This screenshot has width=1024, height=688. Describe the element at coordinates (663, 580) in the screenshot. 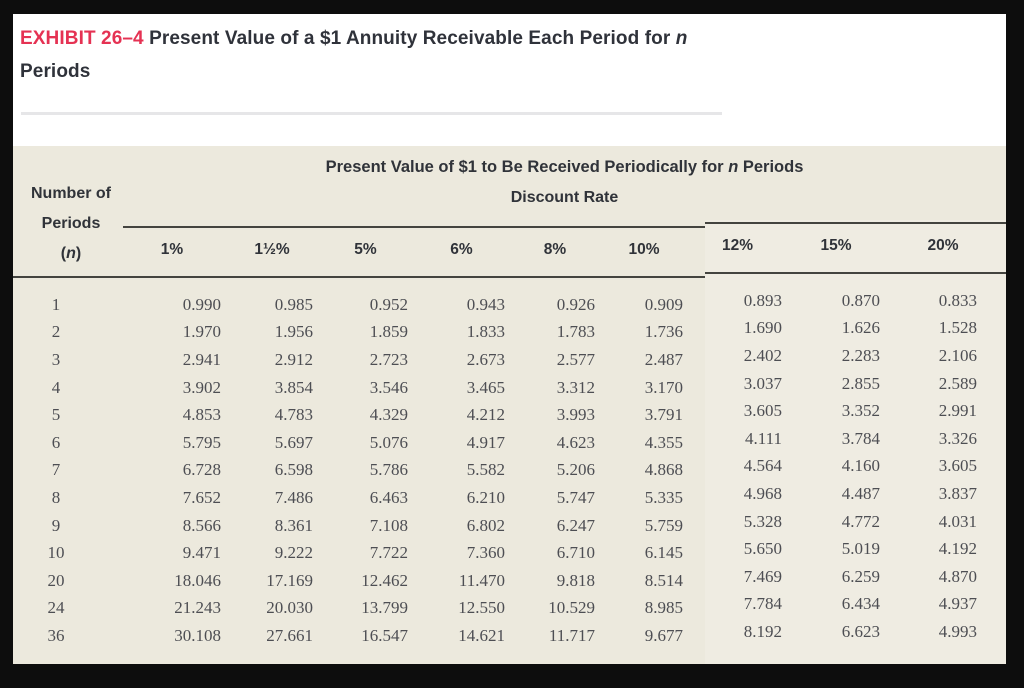

I see `pv-factor-cell: 8.514` at that location.